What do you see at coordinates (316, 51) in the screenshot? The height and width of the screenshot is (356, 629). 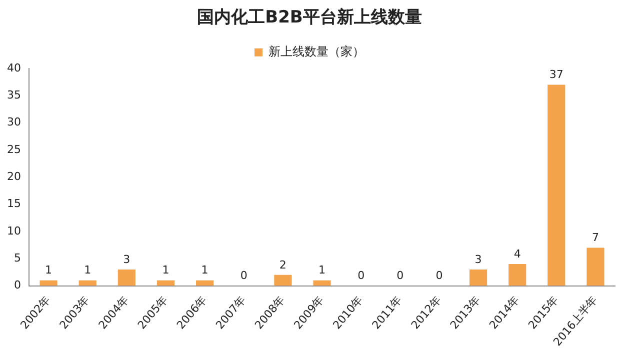 I see `legend-label: 新上线数量（家）` at bounding box center [316, 51].